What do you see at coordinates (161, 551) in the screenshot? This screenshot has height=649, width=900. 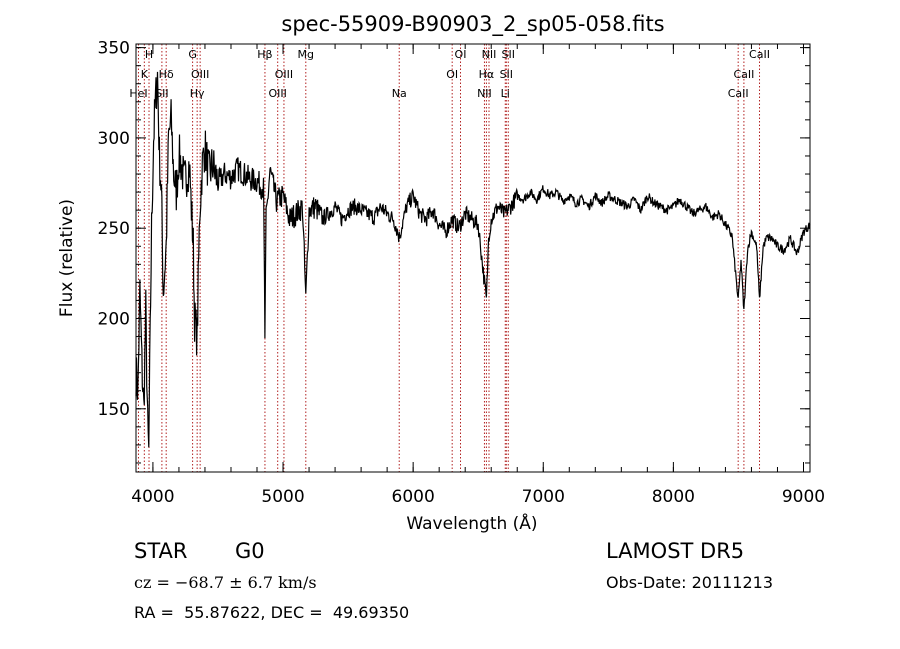 I see `object-class: STAR` at bounding box center [161, 551].